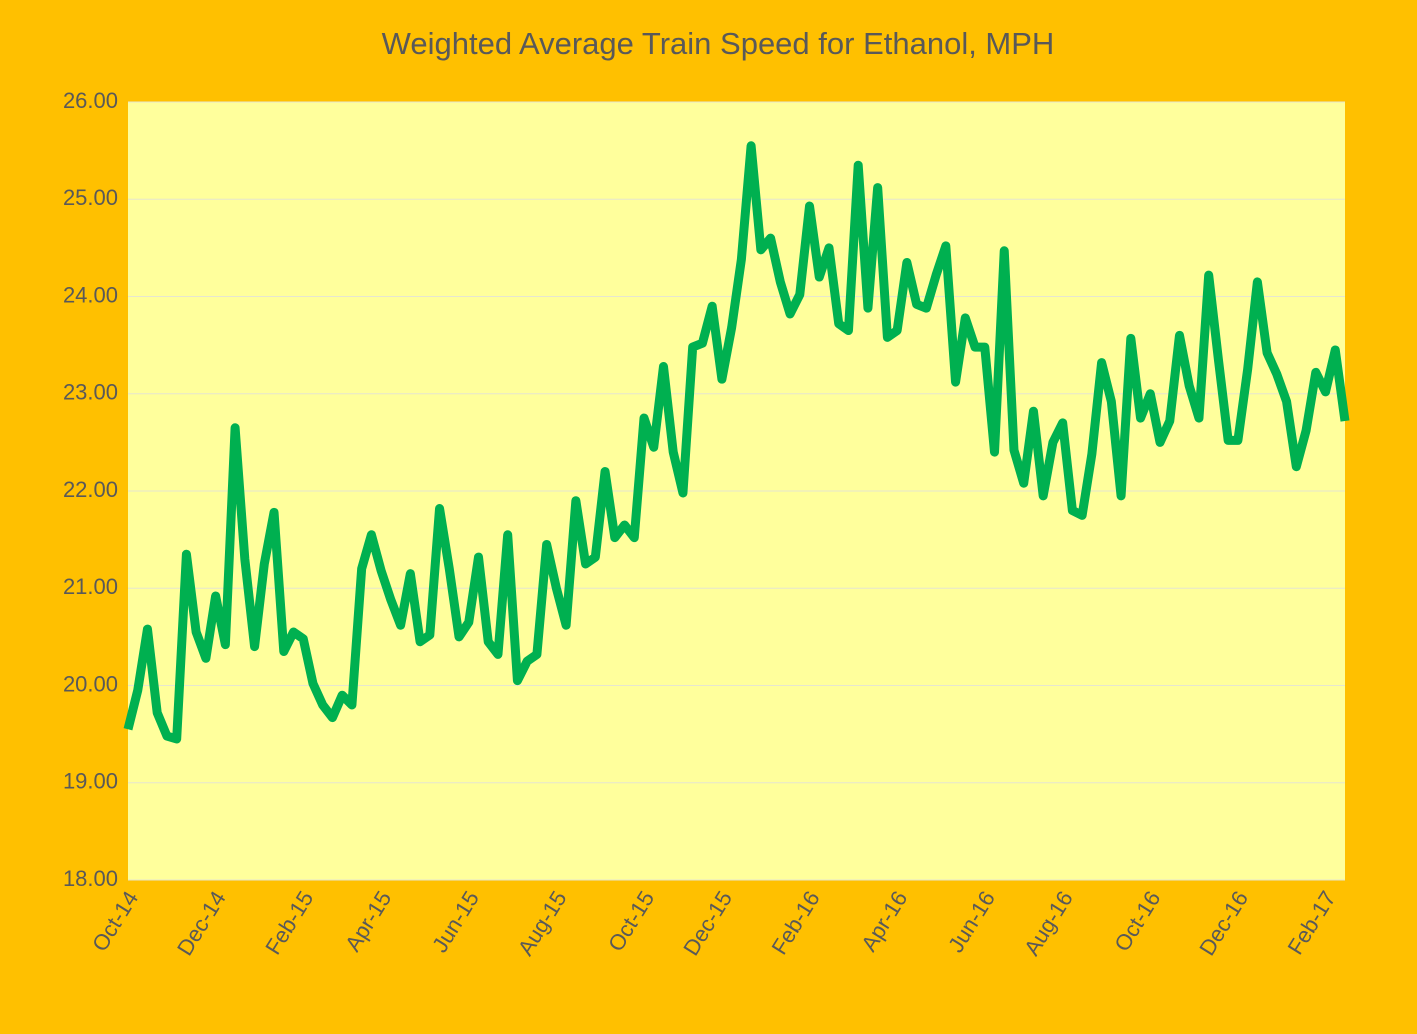  I want to click on y-tick-label: 18.00, so click(90, 878).